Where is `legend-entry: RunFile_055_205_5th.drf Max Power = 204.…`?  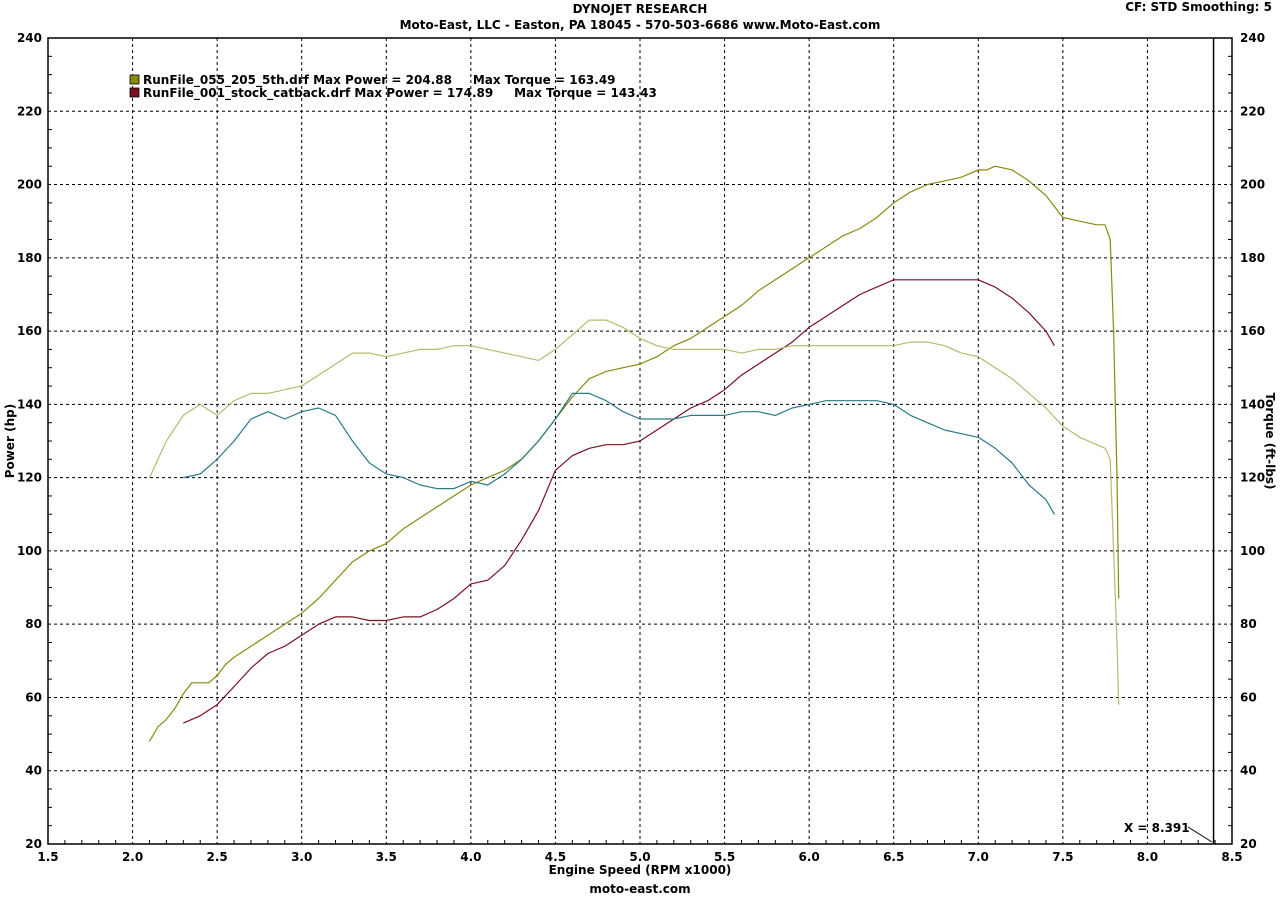 legend-entry: RunFile_055_205_5th.drf Max Power = 204.… is located at coordinates (379, 80).